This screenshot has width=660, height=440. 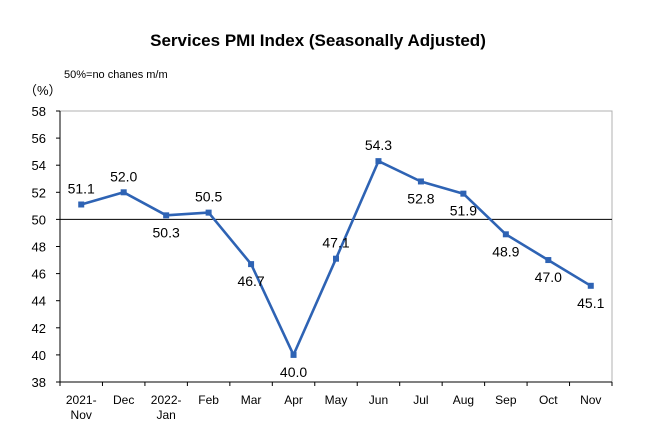 What do you see at coordinates (39, 192) in the screenshot?
I see `y-tick-label: 52` at bounding box center [39, 192].